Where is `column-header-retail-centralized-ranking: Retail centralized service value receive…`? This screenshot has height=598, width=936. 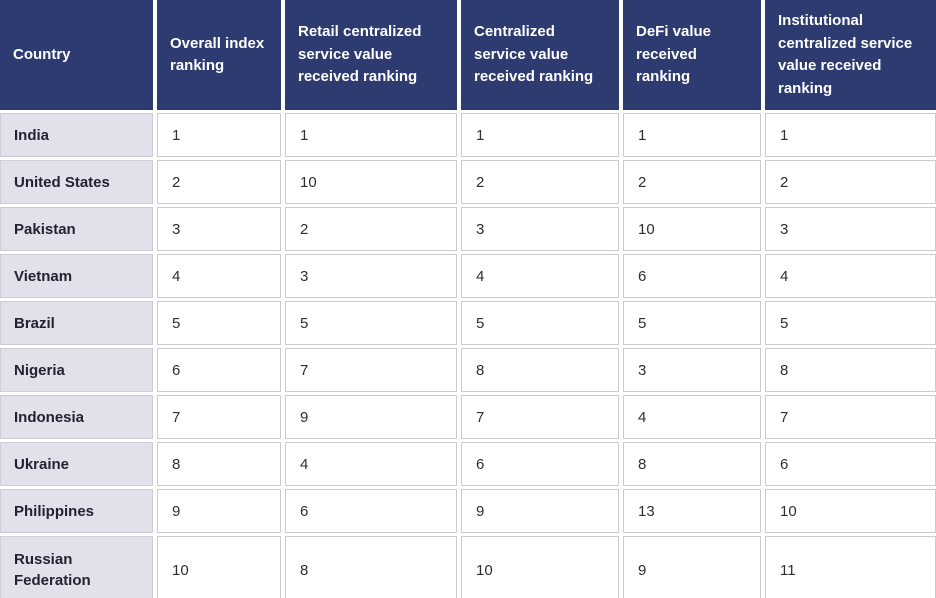 column-header-retail-centralized-ranking: Retail centralized service value receive… is located at coordinates (371, 55).